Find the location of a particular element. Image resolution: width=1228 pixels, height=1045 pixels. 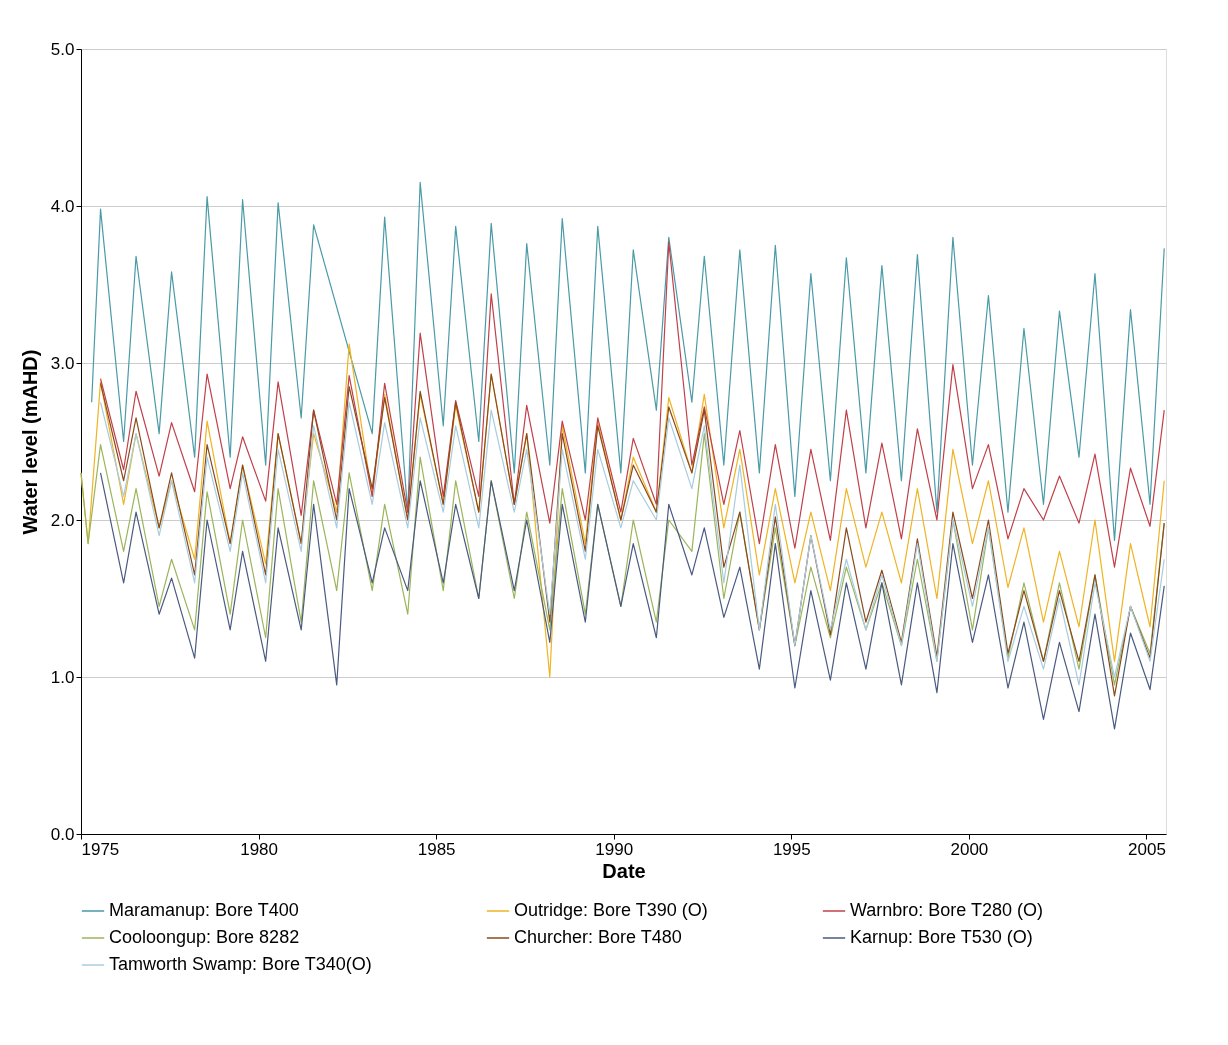

legend-label: Warnbro: Bore T280 (O) is located at coordinates (947, 910).